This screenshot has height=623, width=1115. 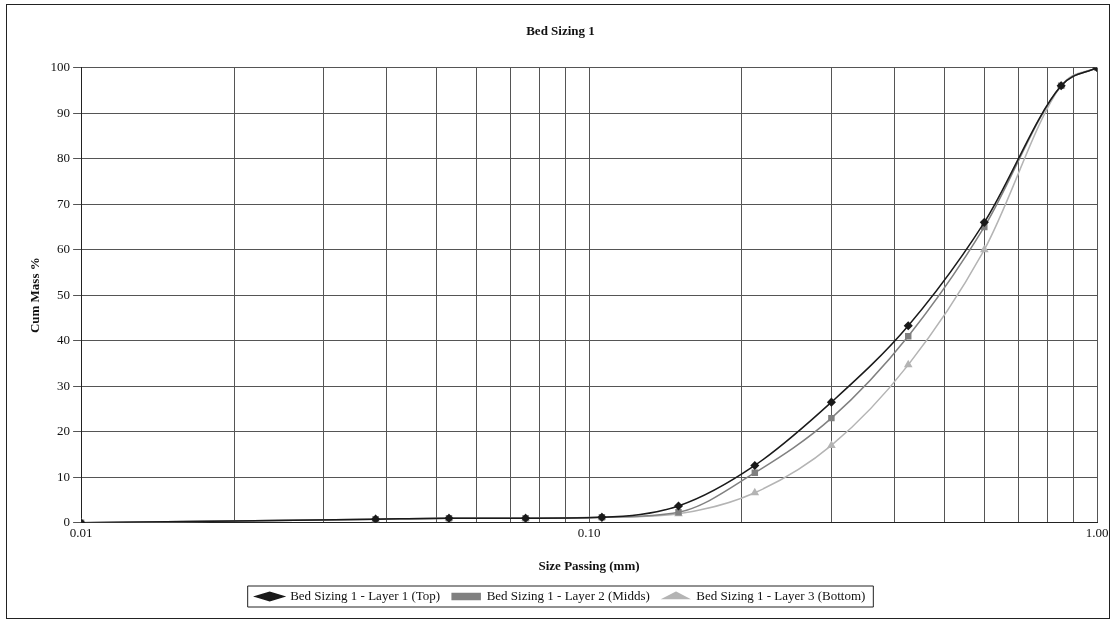 What do you see at coordinates (64, 203) in the screenshot?
I see `y-tick-label: 70` at bounding box center [64, 203].